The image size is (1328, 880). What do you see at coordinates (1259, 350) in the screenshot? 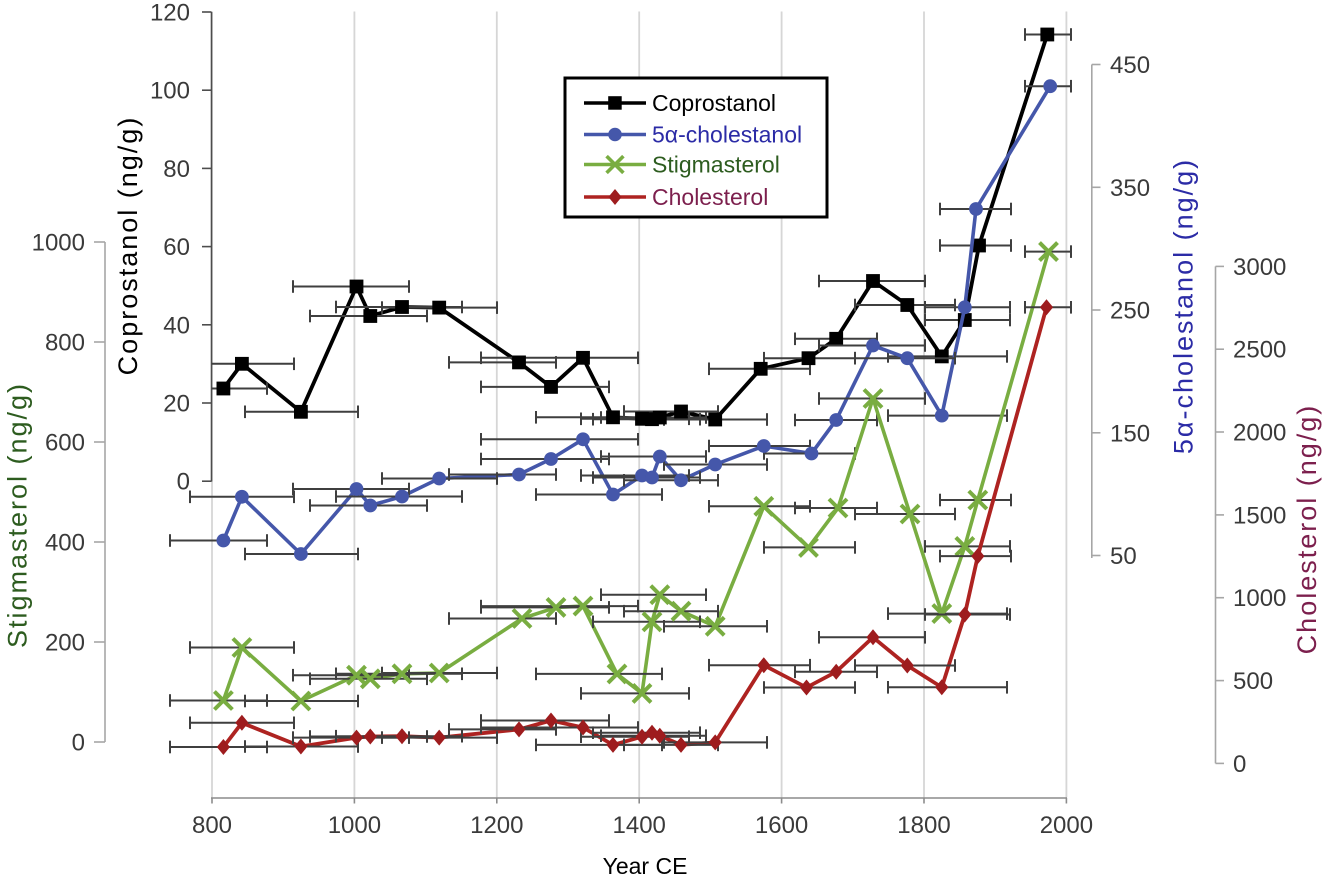
I see `svg-text: 2500` at bounding box center [1259, 350].